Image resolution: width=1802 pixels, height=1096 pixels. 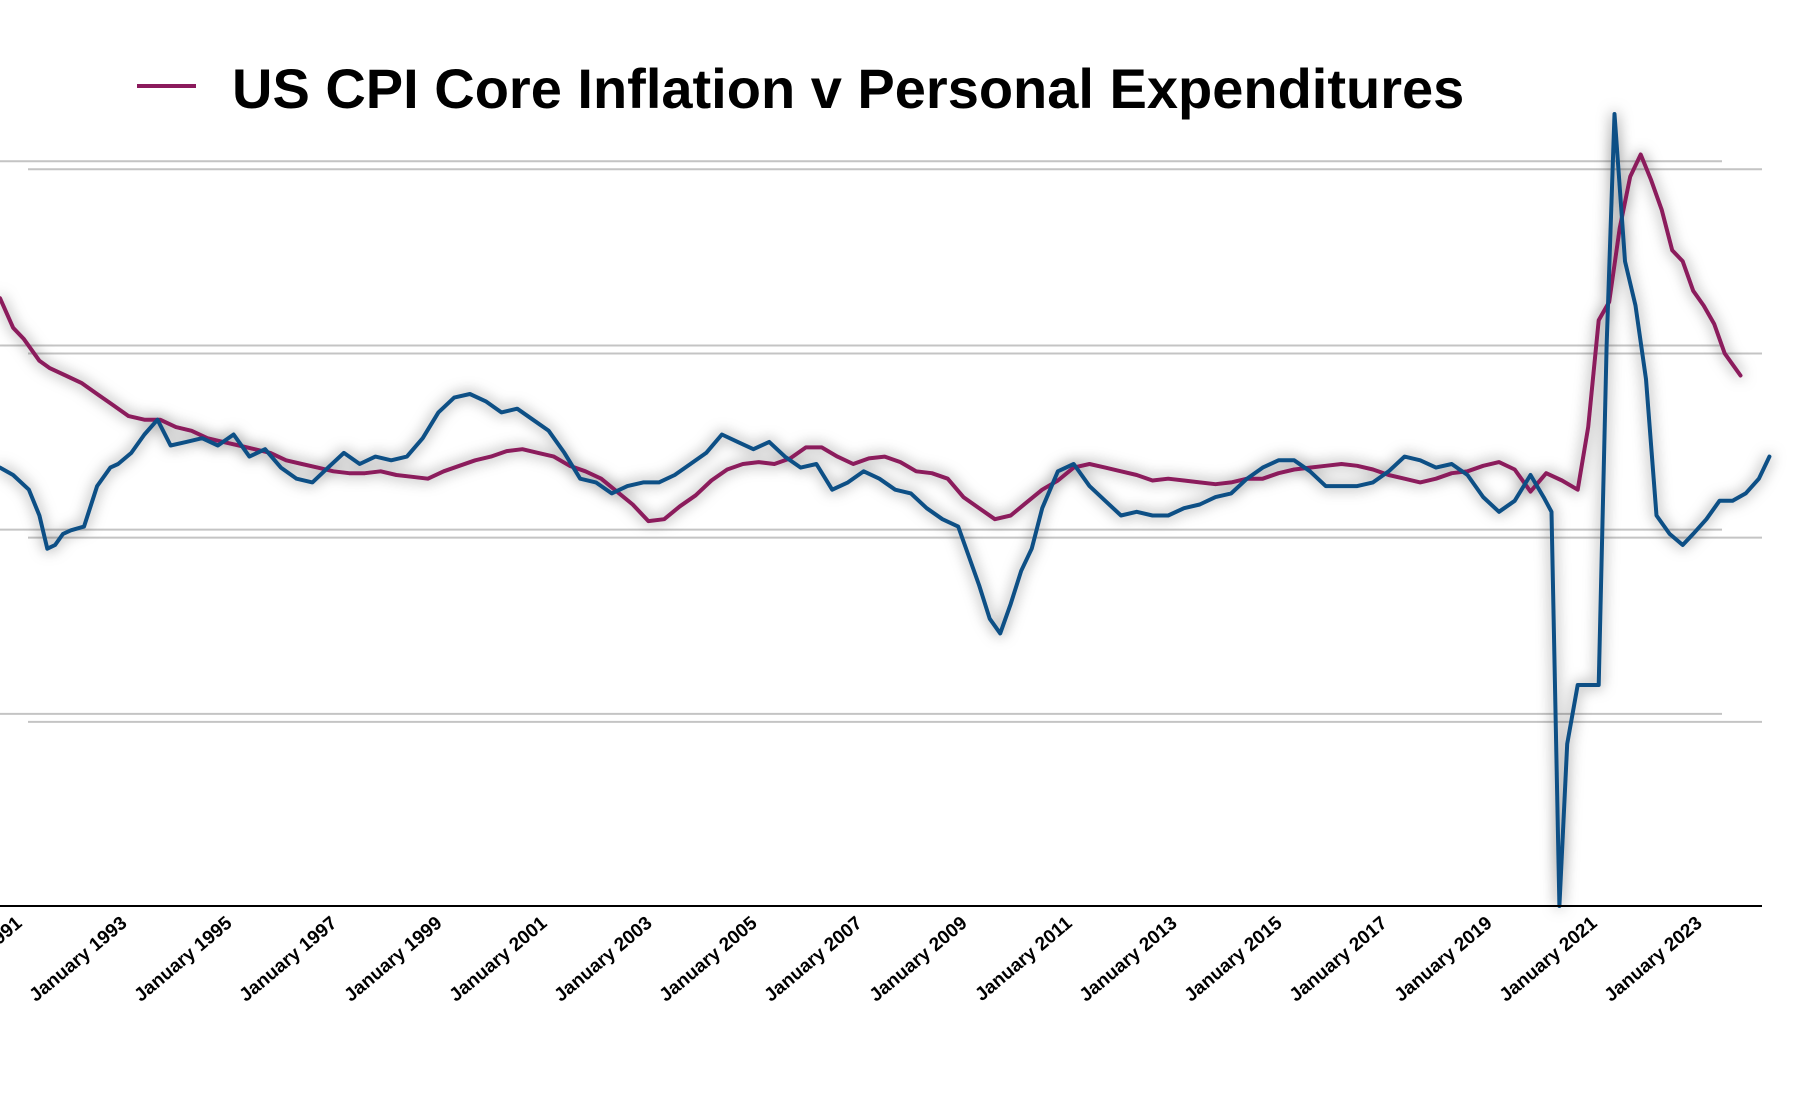 I want to click on x-tick-label: January 1995, so click(x=184, y=959).